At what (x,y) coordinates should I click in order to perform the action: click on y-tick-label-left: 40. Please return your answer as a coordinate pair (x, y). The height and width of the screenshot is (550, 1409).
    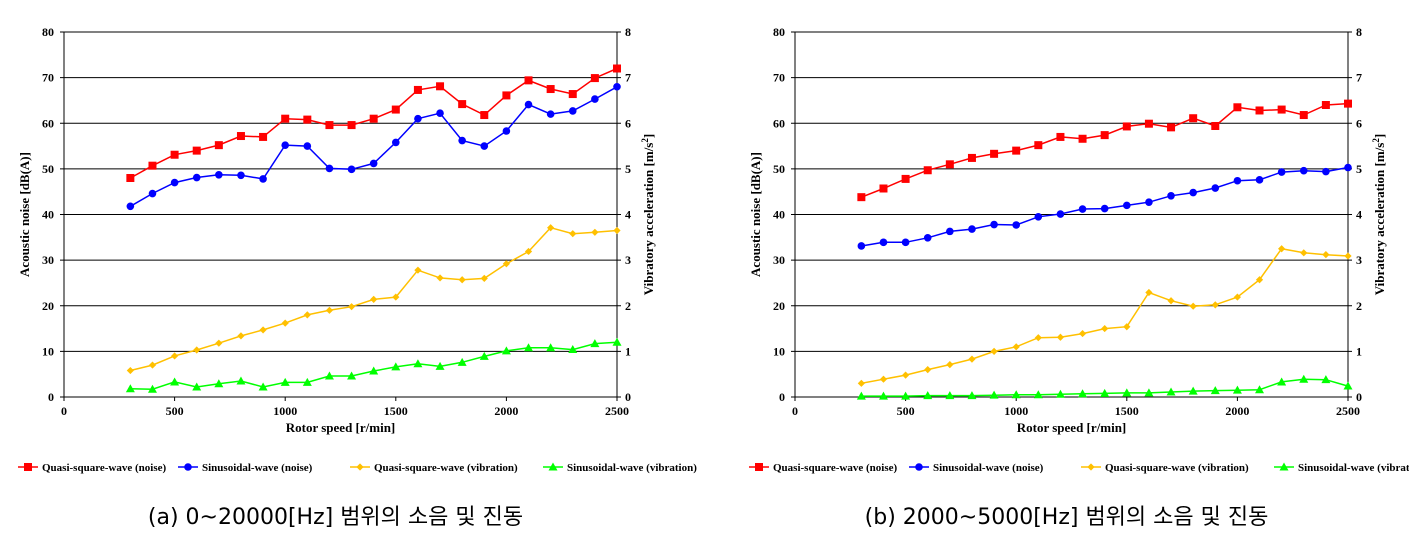
    Looking at the image, I should click on (48, 215).